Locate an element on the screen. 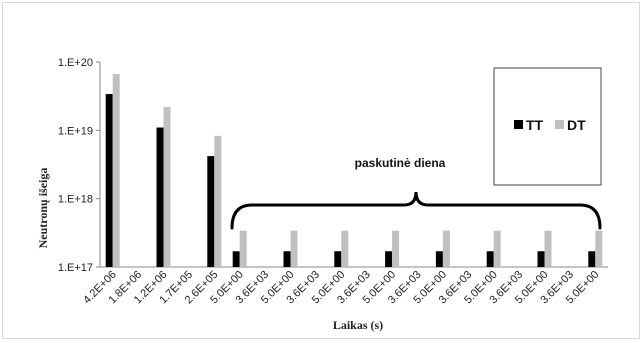 The height and width of the screenshot is (343, 644). y-tick-label: 1.E+18 is located at coordinates (75, 200).